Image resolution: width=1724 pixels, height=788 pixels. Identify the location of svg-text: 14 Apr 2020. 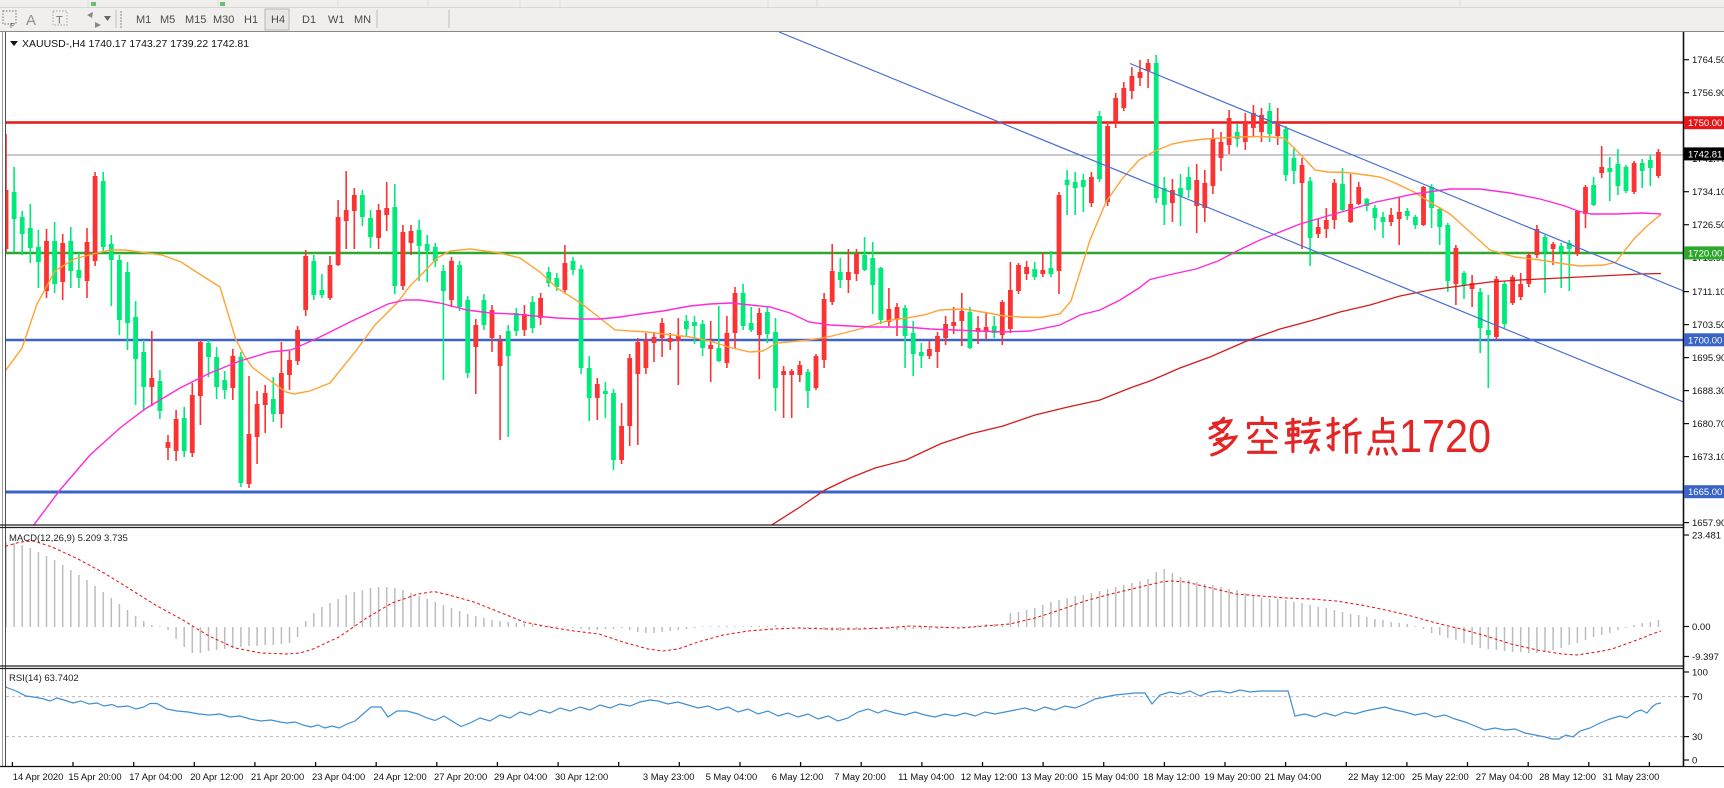
(38, 776).